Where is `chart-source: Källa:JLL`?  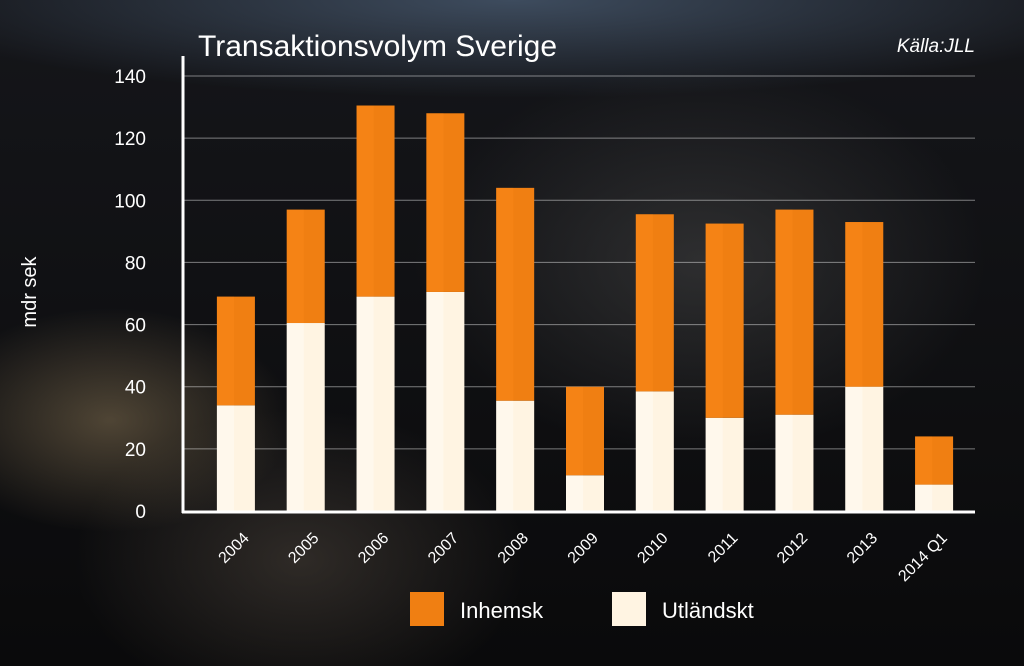
chart-source: Källa:JLL is located at coordinates (936, 46).